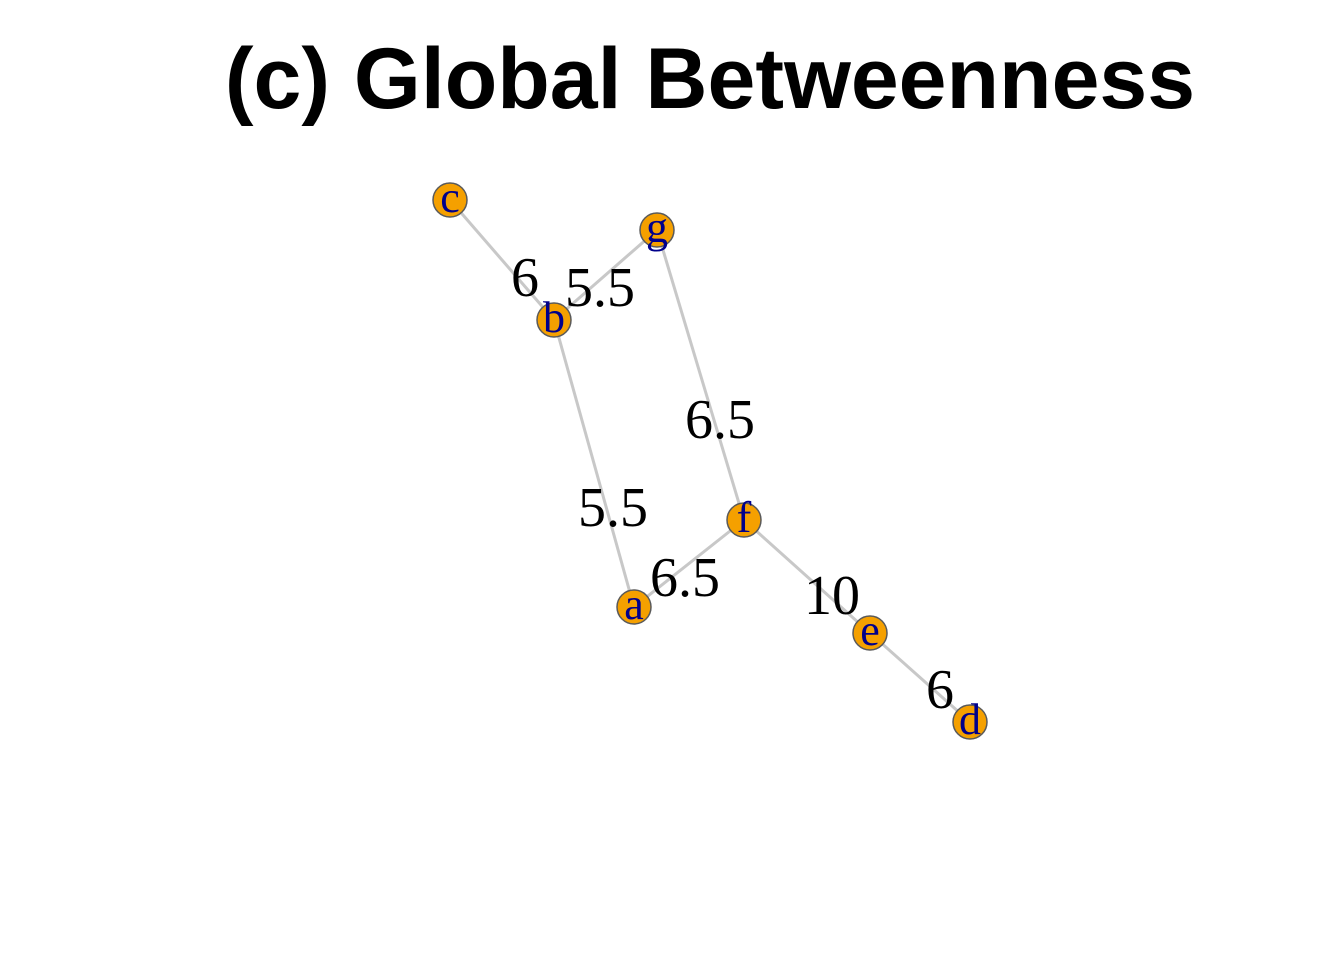  Describe the element at coordinates (720, 420) in the screenshot. I see `edge-label-g-f: 6.5` at that location.